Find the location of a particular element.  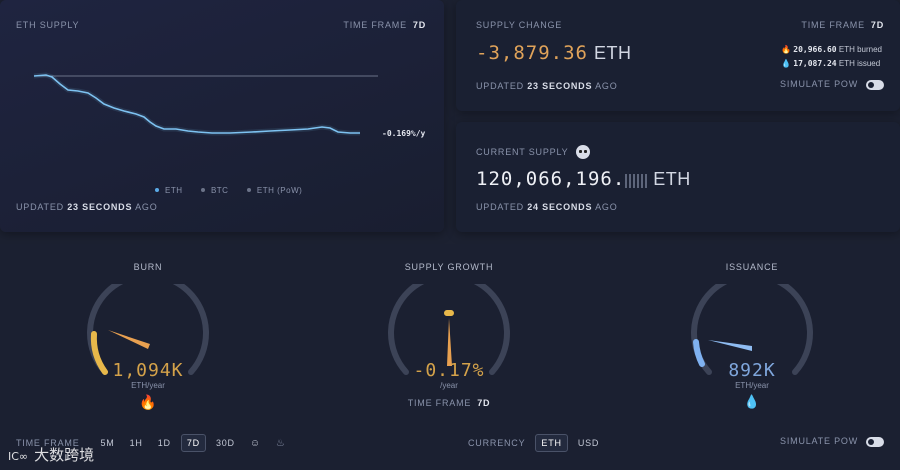

timeframe-1h: 1h is located at coordinates (136, 443).